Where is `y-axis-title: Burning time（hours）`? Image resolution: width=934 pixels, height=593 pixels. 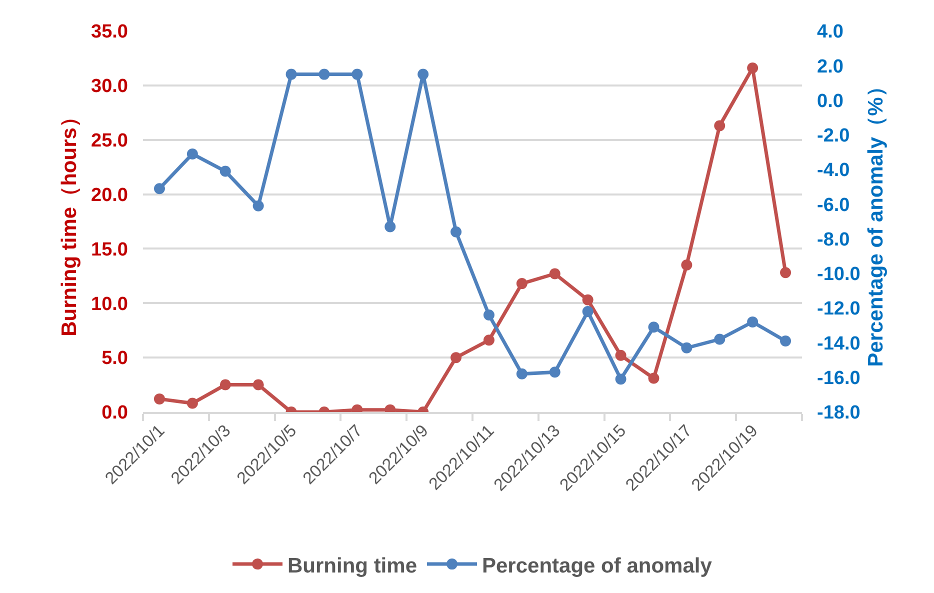 y-axis-title: Burning time（hours） is located at coordinates (70, 221).